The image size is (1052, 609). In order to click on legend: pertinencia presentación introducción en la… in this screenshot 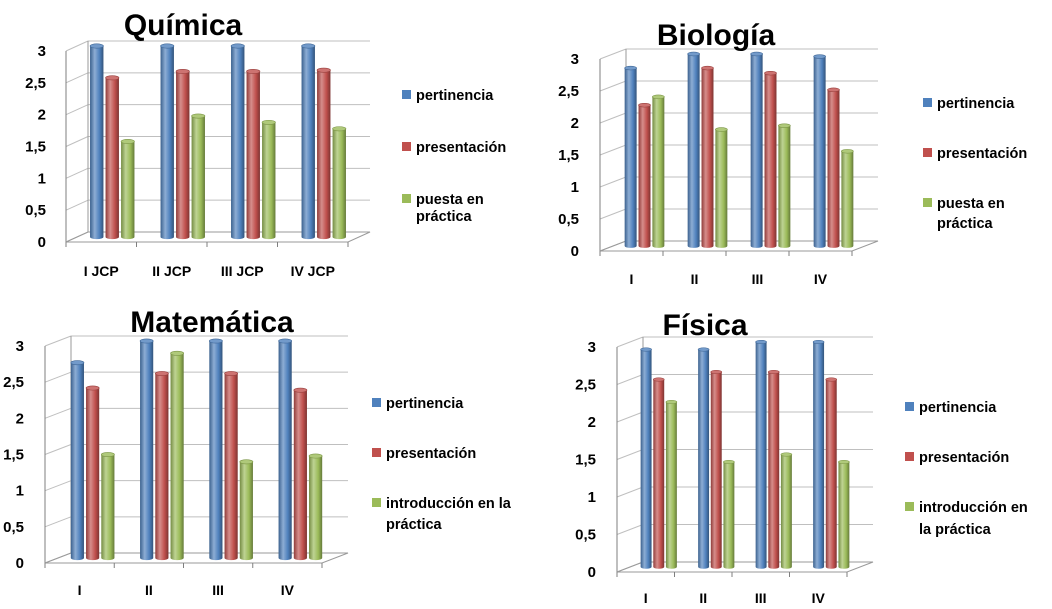, I will do `click(966, 469)`.